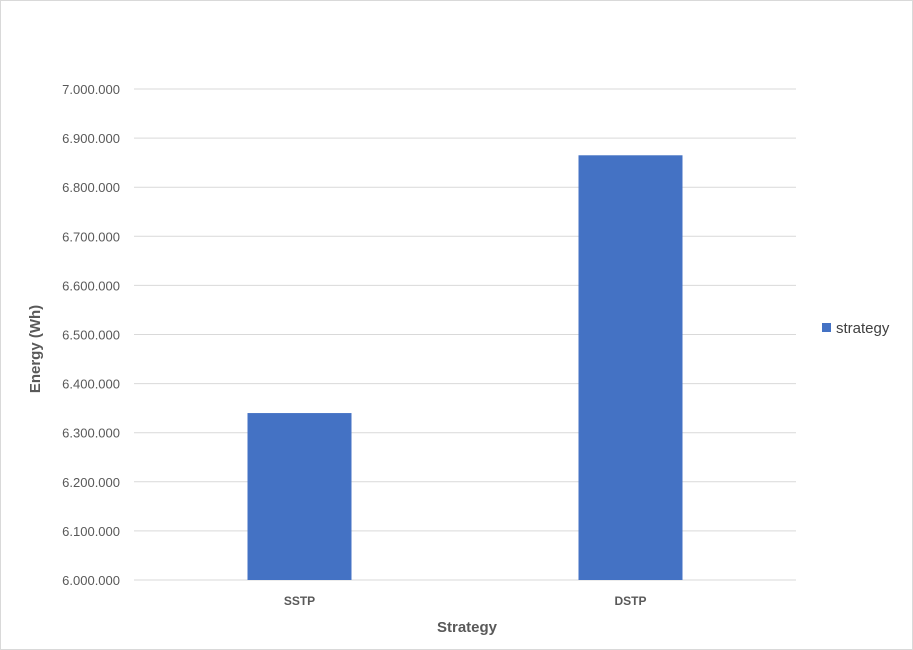 This screenshot has width=913, height=650. I want to click on x-axis-ticks: SSTP DSTP, so click(465, 601).